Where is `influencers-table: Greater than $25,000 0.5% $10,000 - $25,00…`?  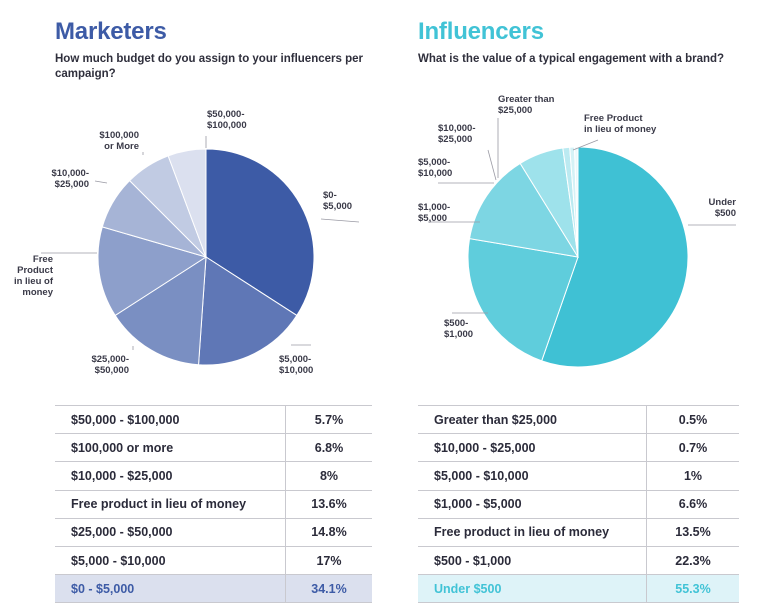 influencers-table: Greater than $25,000 0.5% $10,000 - $25,00… is located at coordinates (578, 504).